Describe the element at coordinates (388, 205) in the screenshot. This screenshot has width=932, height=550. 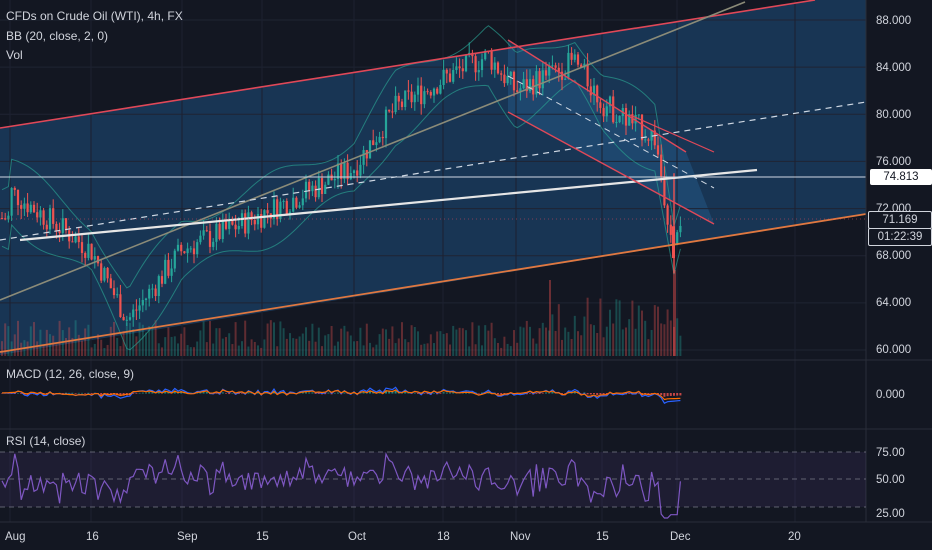
I see `white-trend-line` at that location.